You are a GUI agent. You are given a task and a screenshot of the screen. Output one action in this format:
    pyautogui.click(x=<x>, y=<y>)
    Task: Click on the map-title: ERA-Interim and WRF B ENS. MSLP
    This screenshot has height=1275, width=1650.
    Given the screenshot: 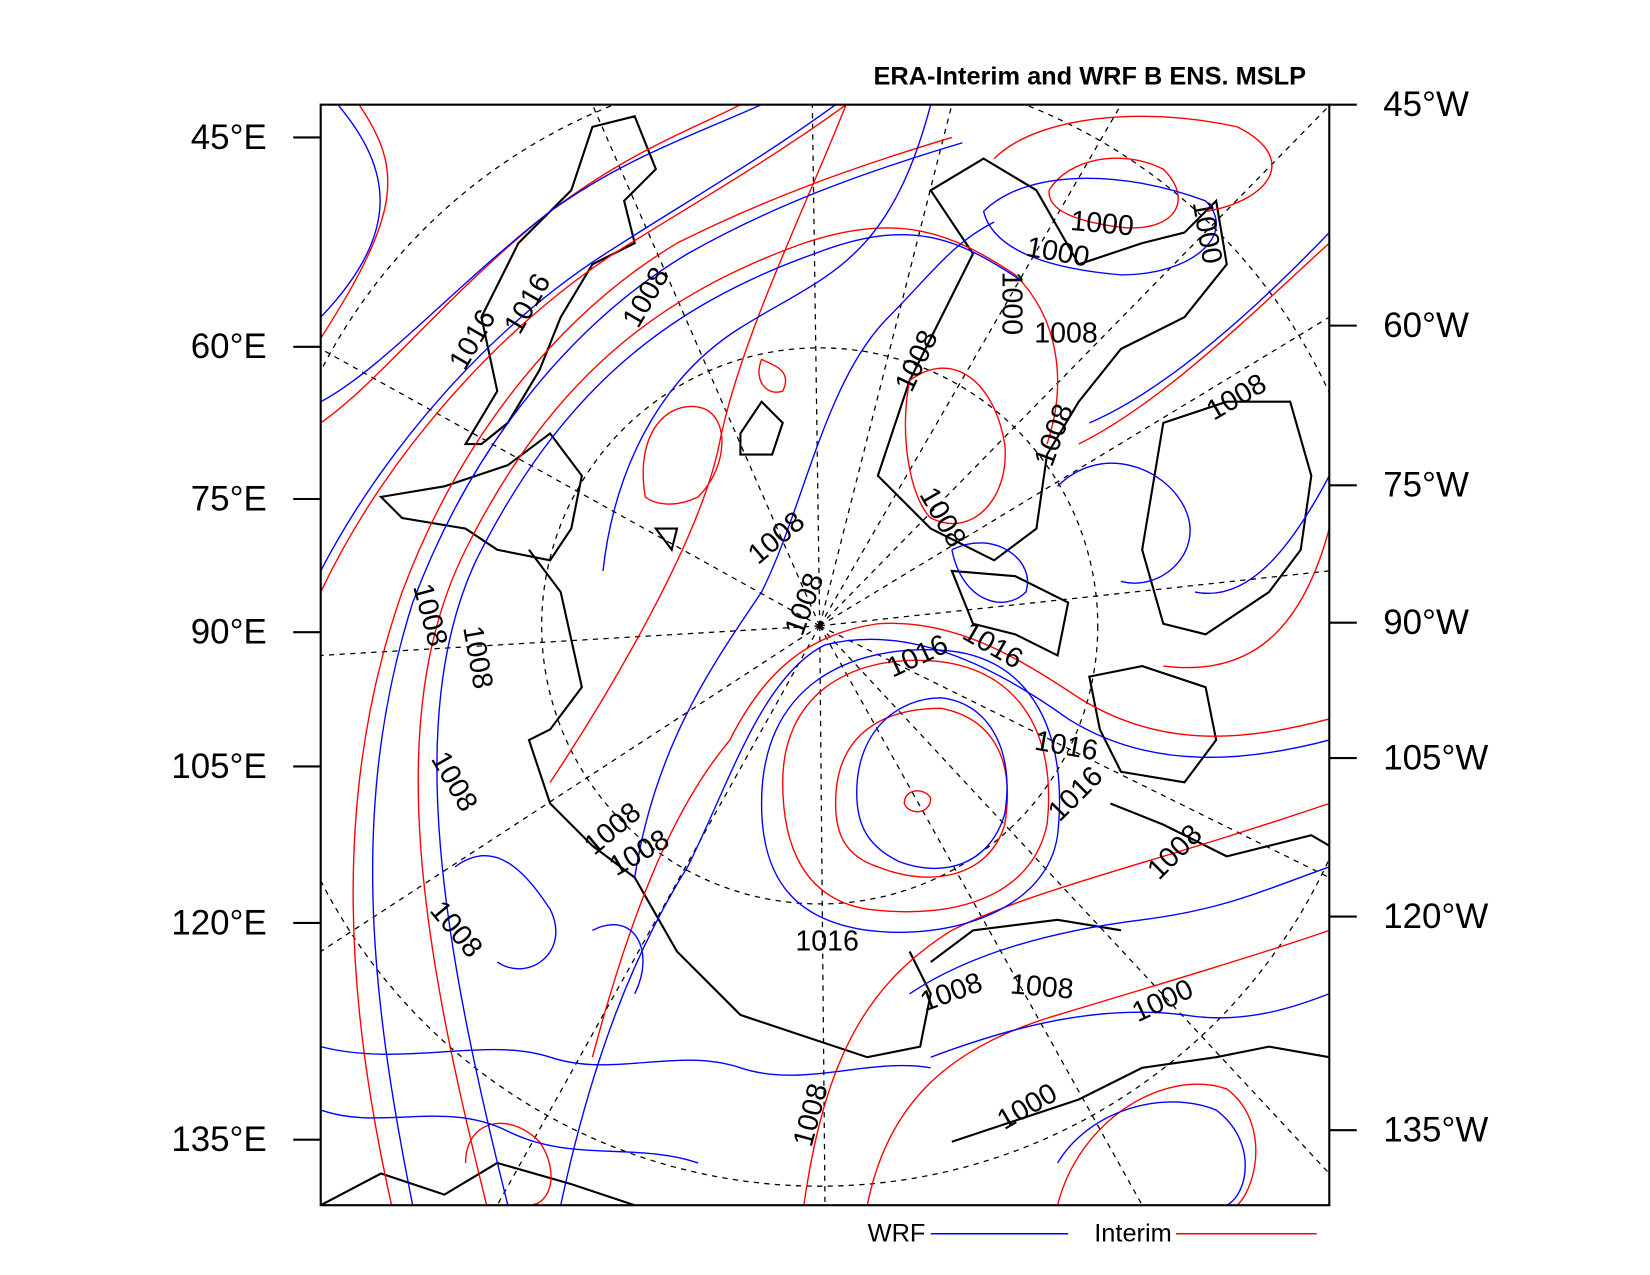 What is the action you would take?
    pyautogui.click(x=1089, y=77)
    